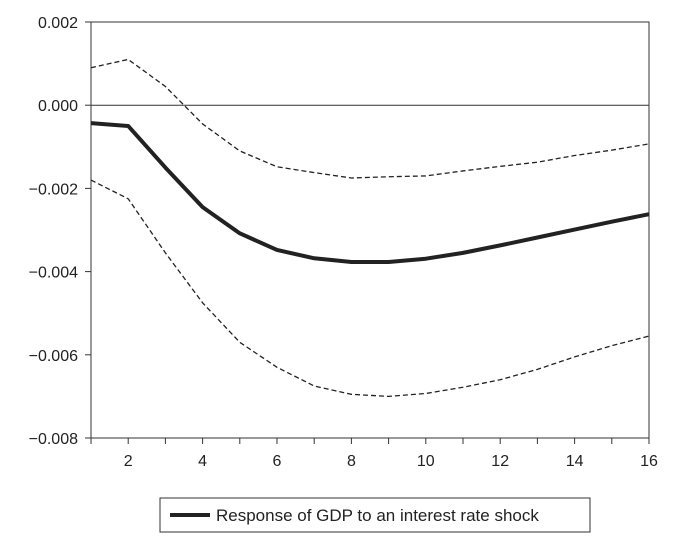 This screenshot has width=687, height=541. What do you see at coordinates (58, 106) in the screenshot?
I see `y-tick-label: 0.000` at bounding box center [58, 106].